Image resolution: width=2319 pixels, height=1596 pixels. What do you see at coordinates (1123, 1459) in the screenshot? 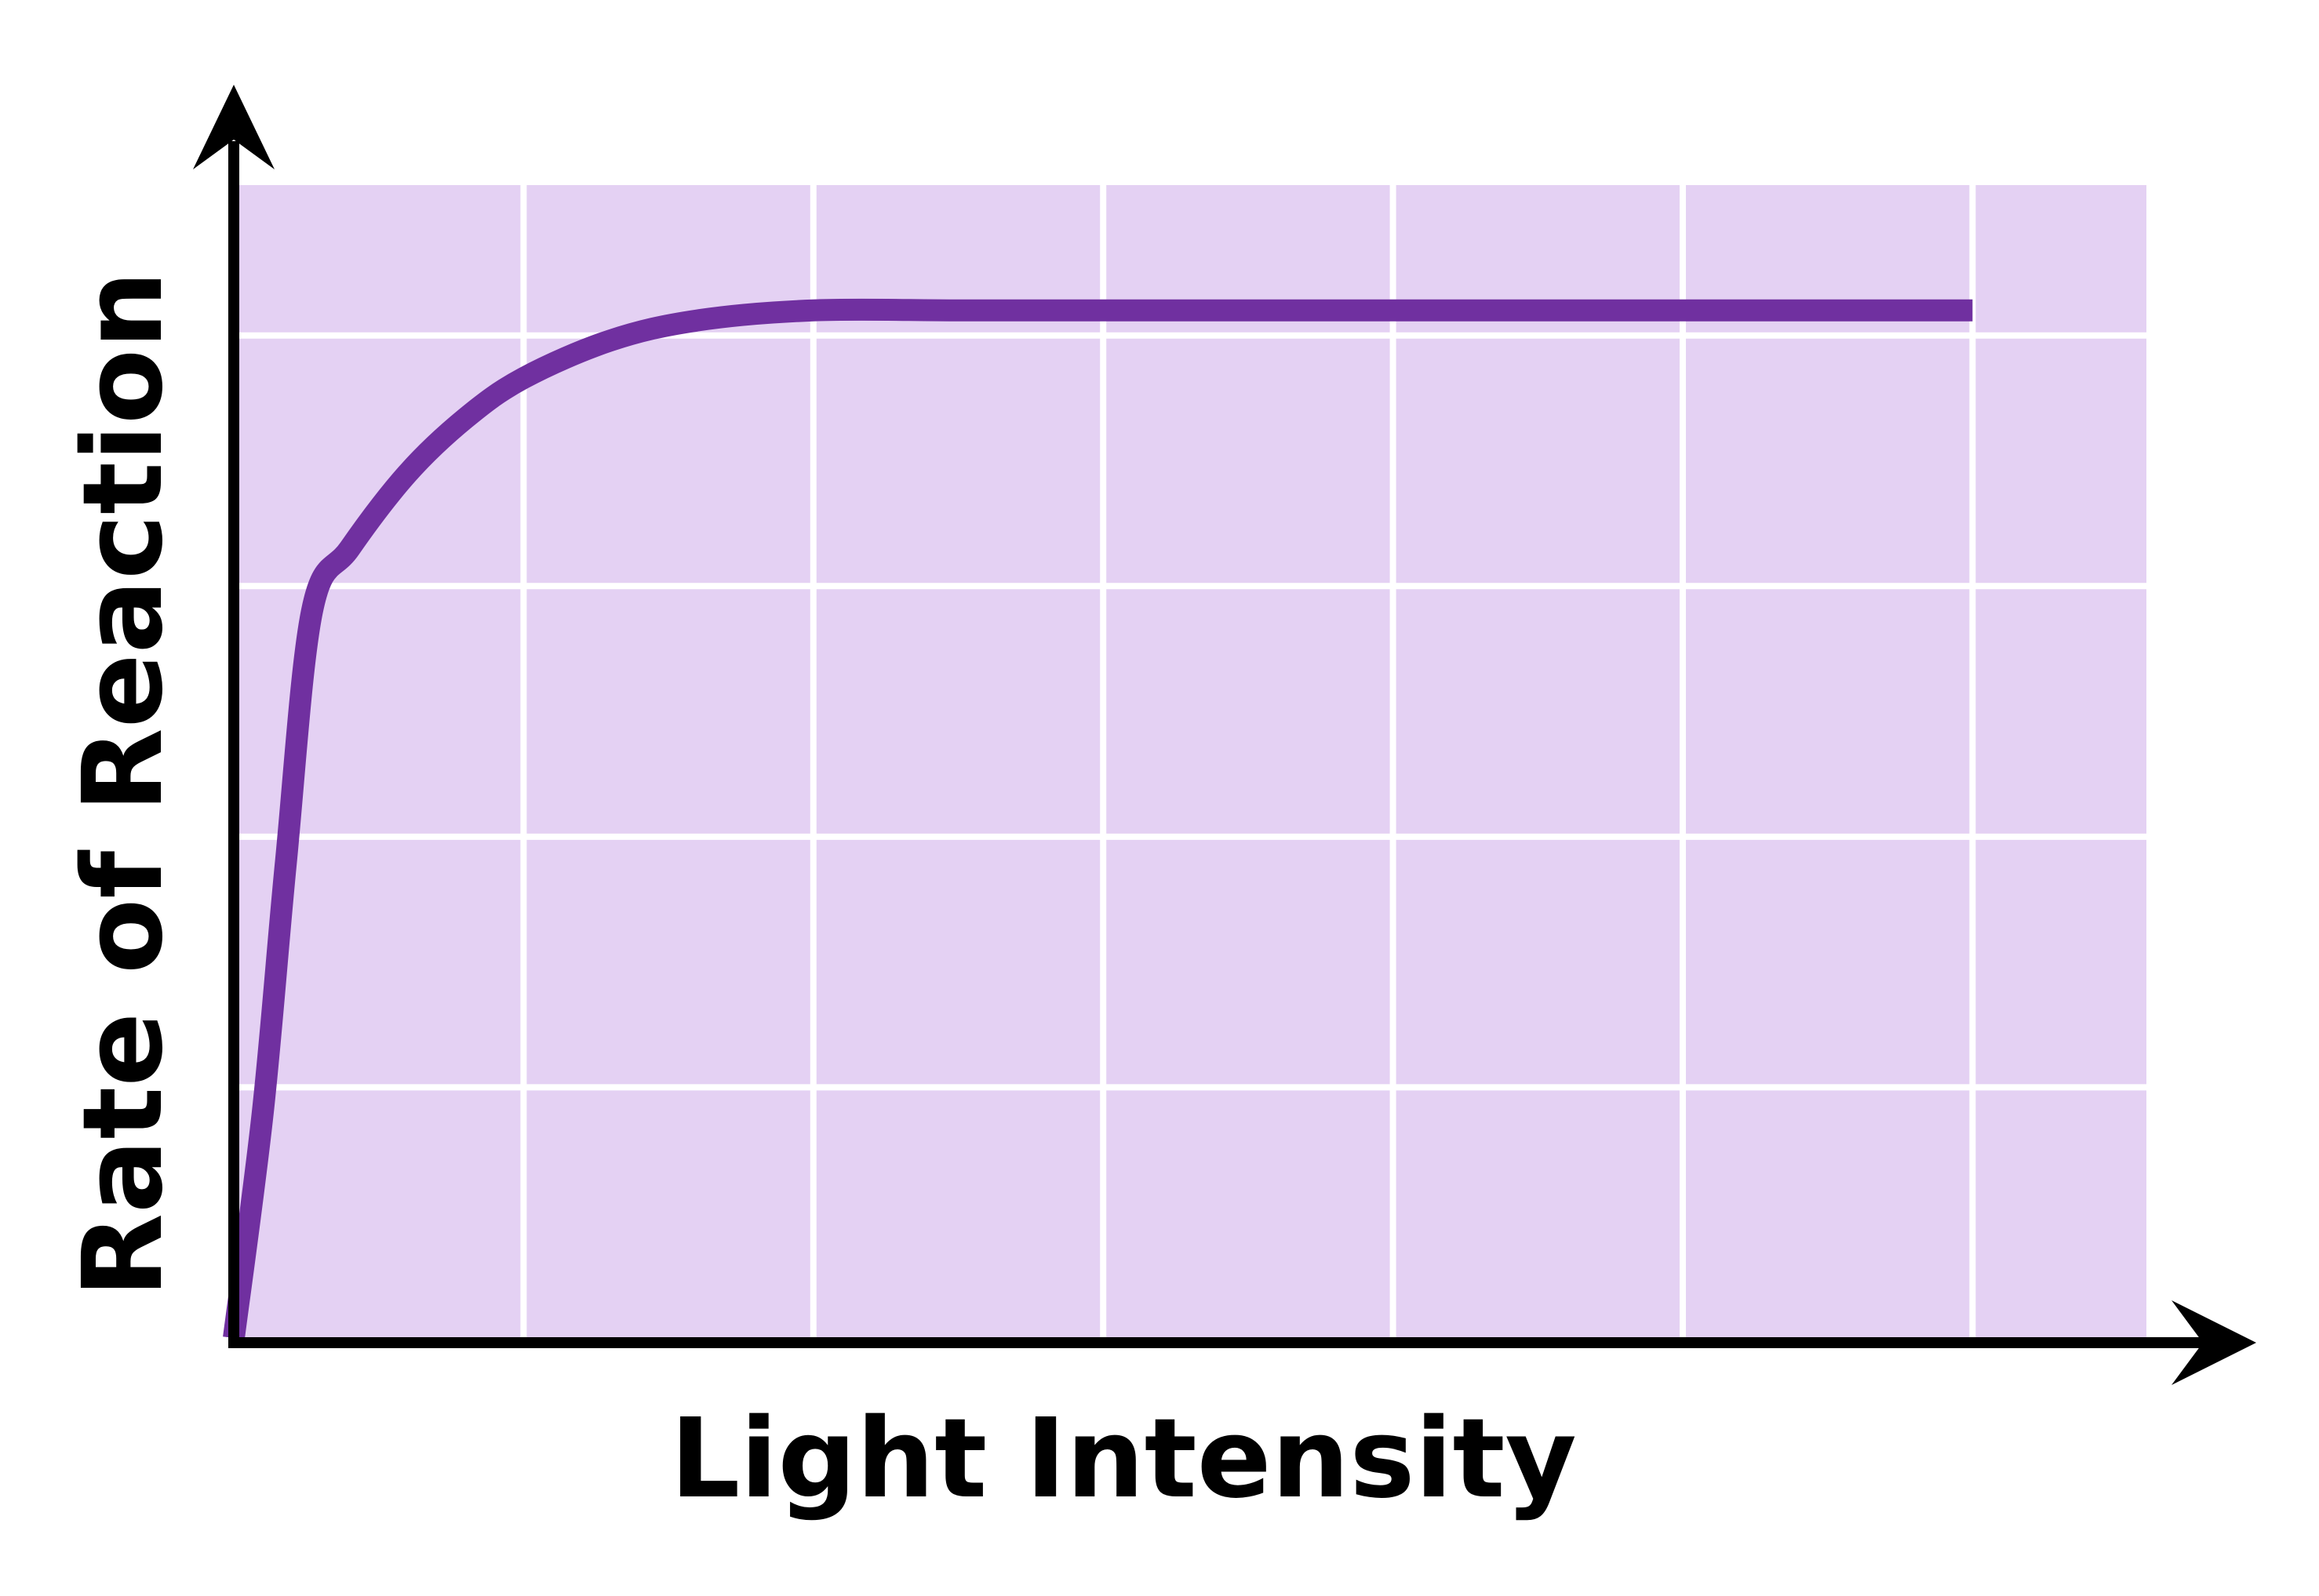
I see `x-axis-label: Light Intensity` at bounding box center [1123, 1459].